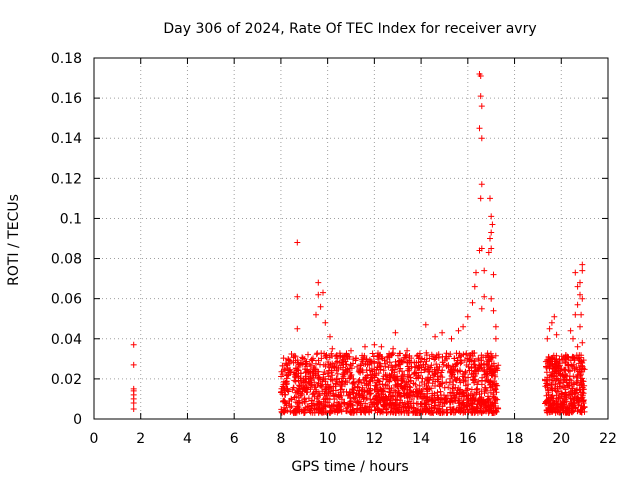 This screenshot has height=480, width=640. What do you see at coordinates (66, 300) in the screenshot?
I see `y-tick-label: 0.06` at bounding box center [66, 300].